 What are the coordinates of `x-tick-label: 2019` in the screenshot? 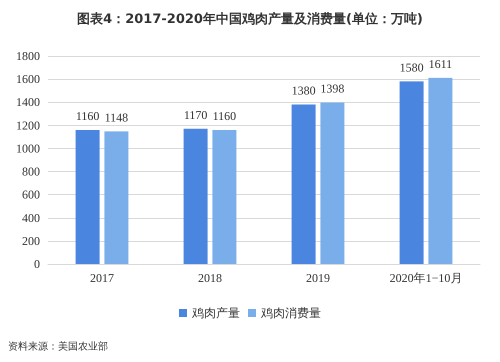 It's located at (318, 278).